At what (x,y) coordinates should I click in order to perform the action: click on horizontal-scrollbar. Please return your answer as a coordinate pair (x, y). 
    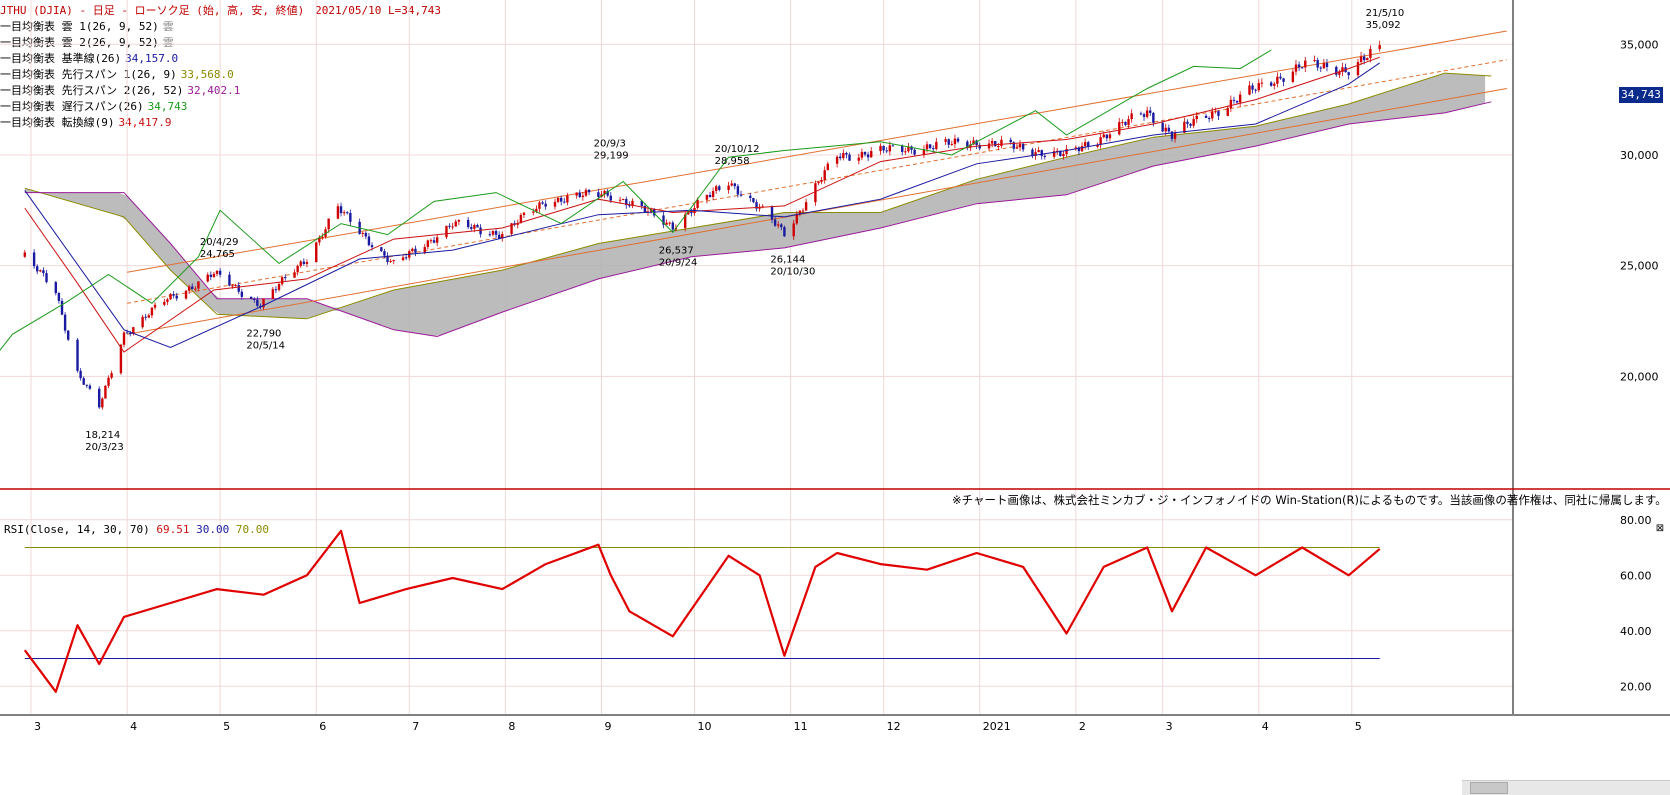
    Looking at the image, I should click on (1566, 787).